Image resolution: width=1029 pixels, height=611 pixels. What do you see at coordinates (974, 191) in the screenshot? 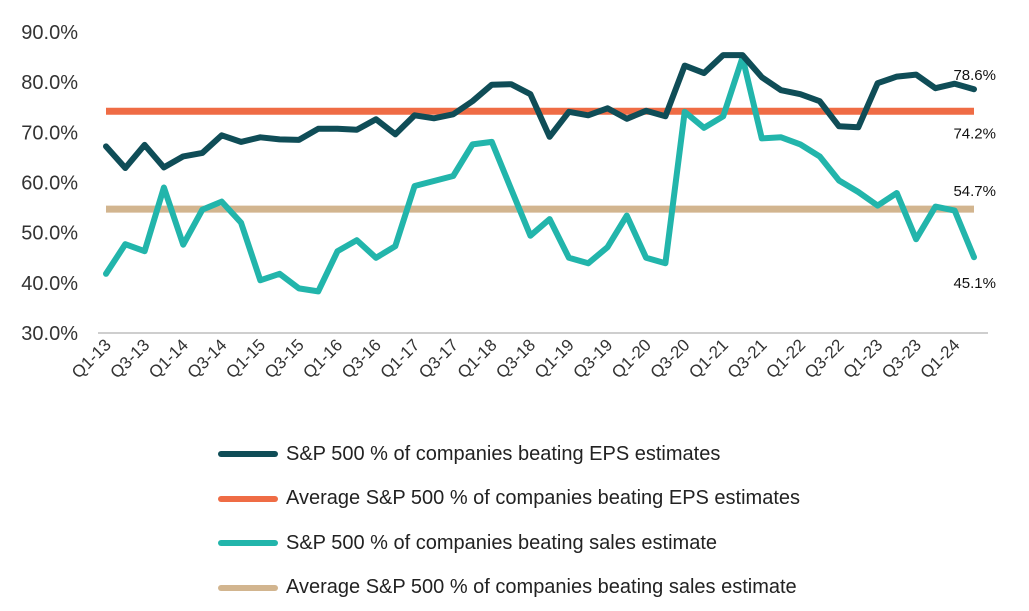
I see `data-label-3: 54.7%` at bounding box center [974, 191].